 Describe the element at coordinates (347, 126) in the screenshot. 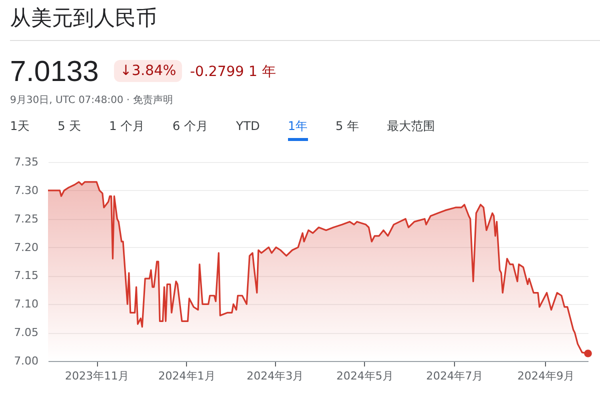

I see `text: 5 年` at that location.